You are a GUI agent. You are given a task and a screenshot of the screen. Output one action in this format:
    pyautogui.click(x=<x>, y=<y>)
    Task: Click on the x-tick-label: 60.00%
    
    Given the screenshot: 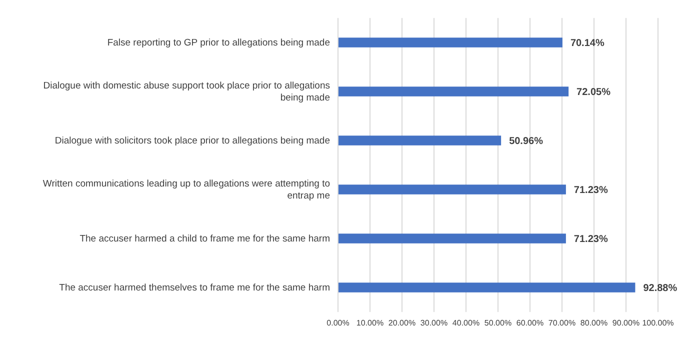 What is the action you would take?
    pyautogui.click(x=530, y=323)
    